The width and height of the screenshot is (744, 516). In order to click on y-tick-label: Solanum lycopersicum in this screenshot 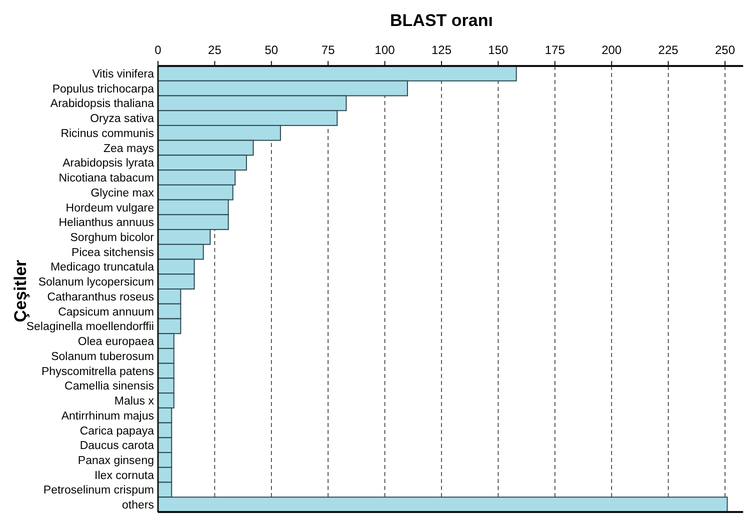, I will do `click(96, 282)`.